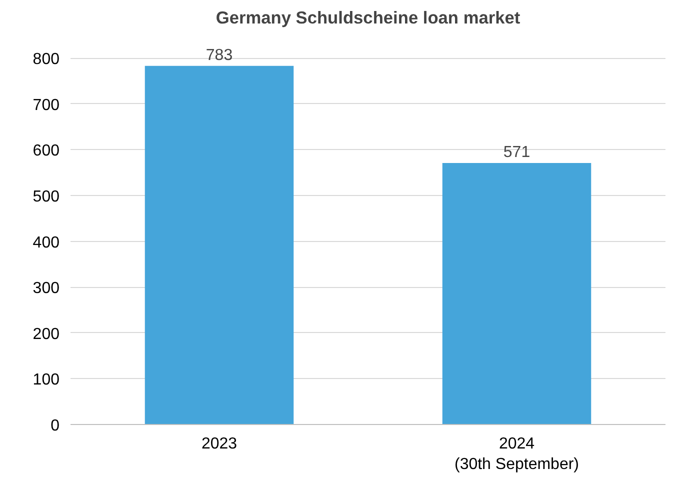 Image resolution: width=685 pixels, height=489 pixels. Describe the element at coordinates (46, 380) in the screenshot. I see `y-tick-label: 100` at that location.